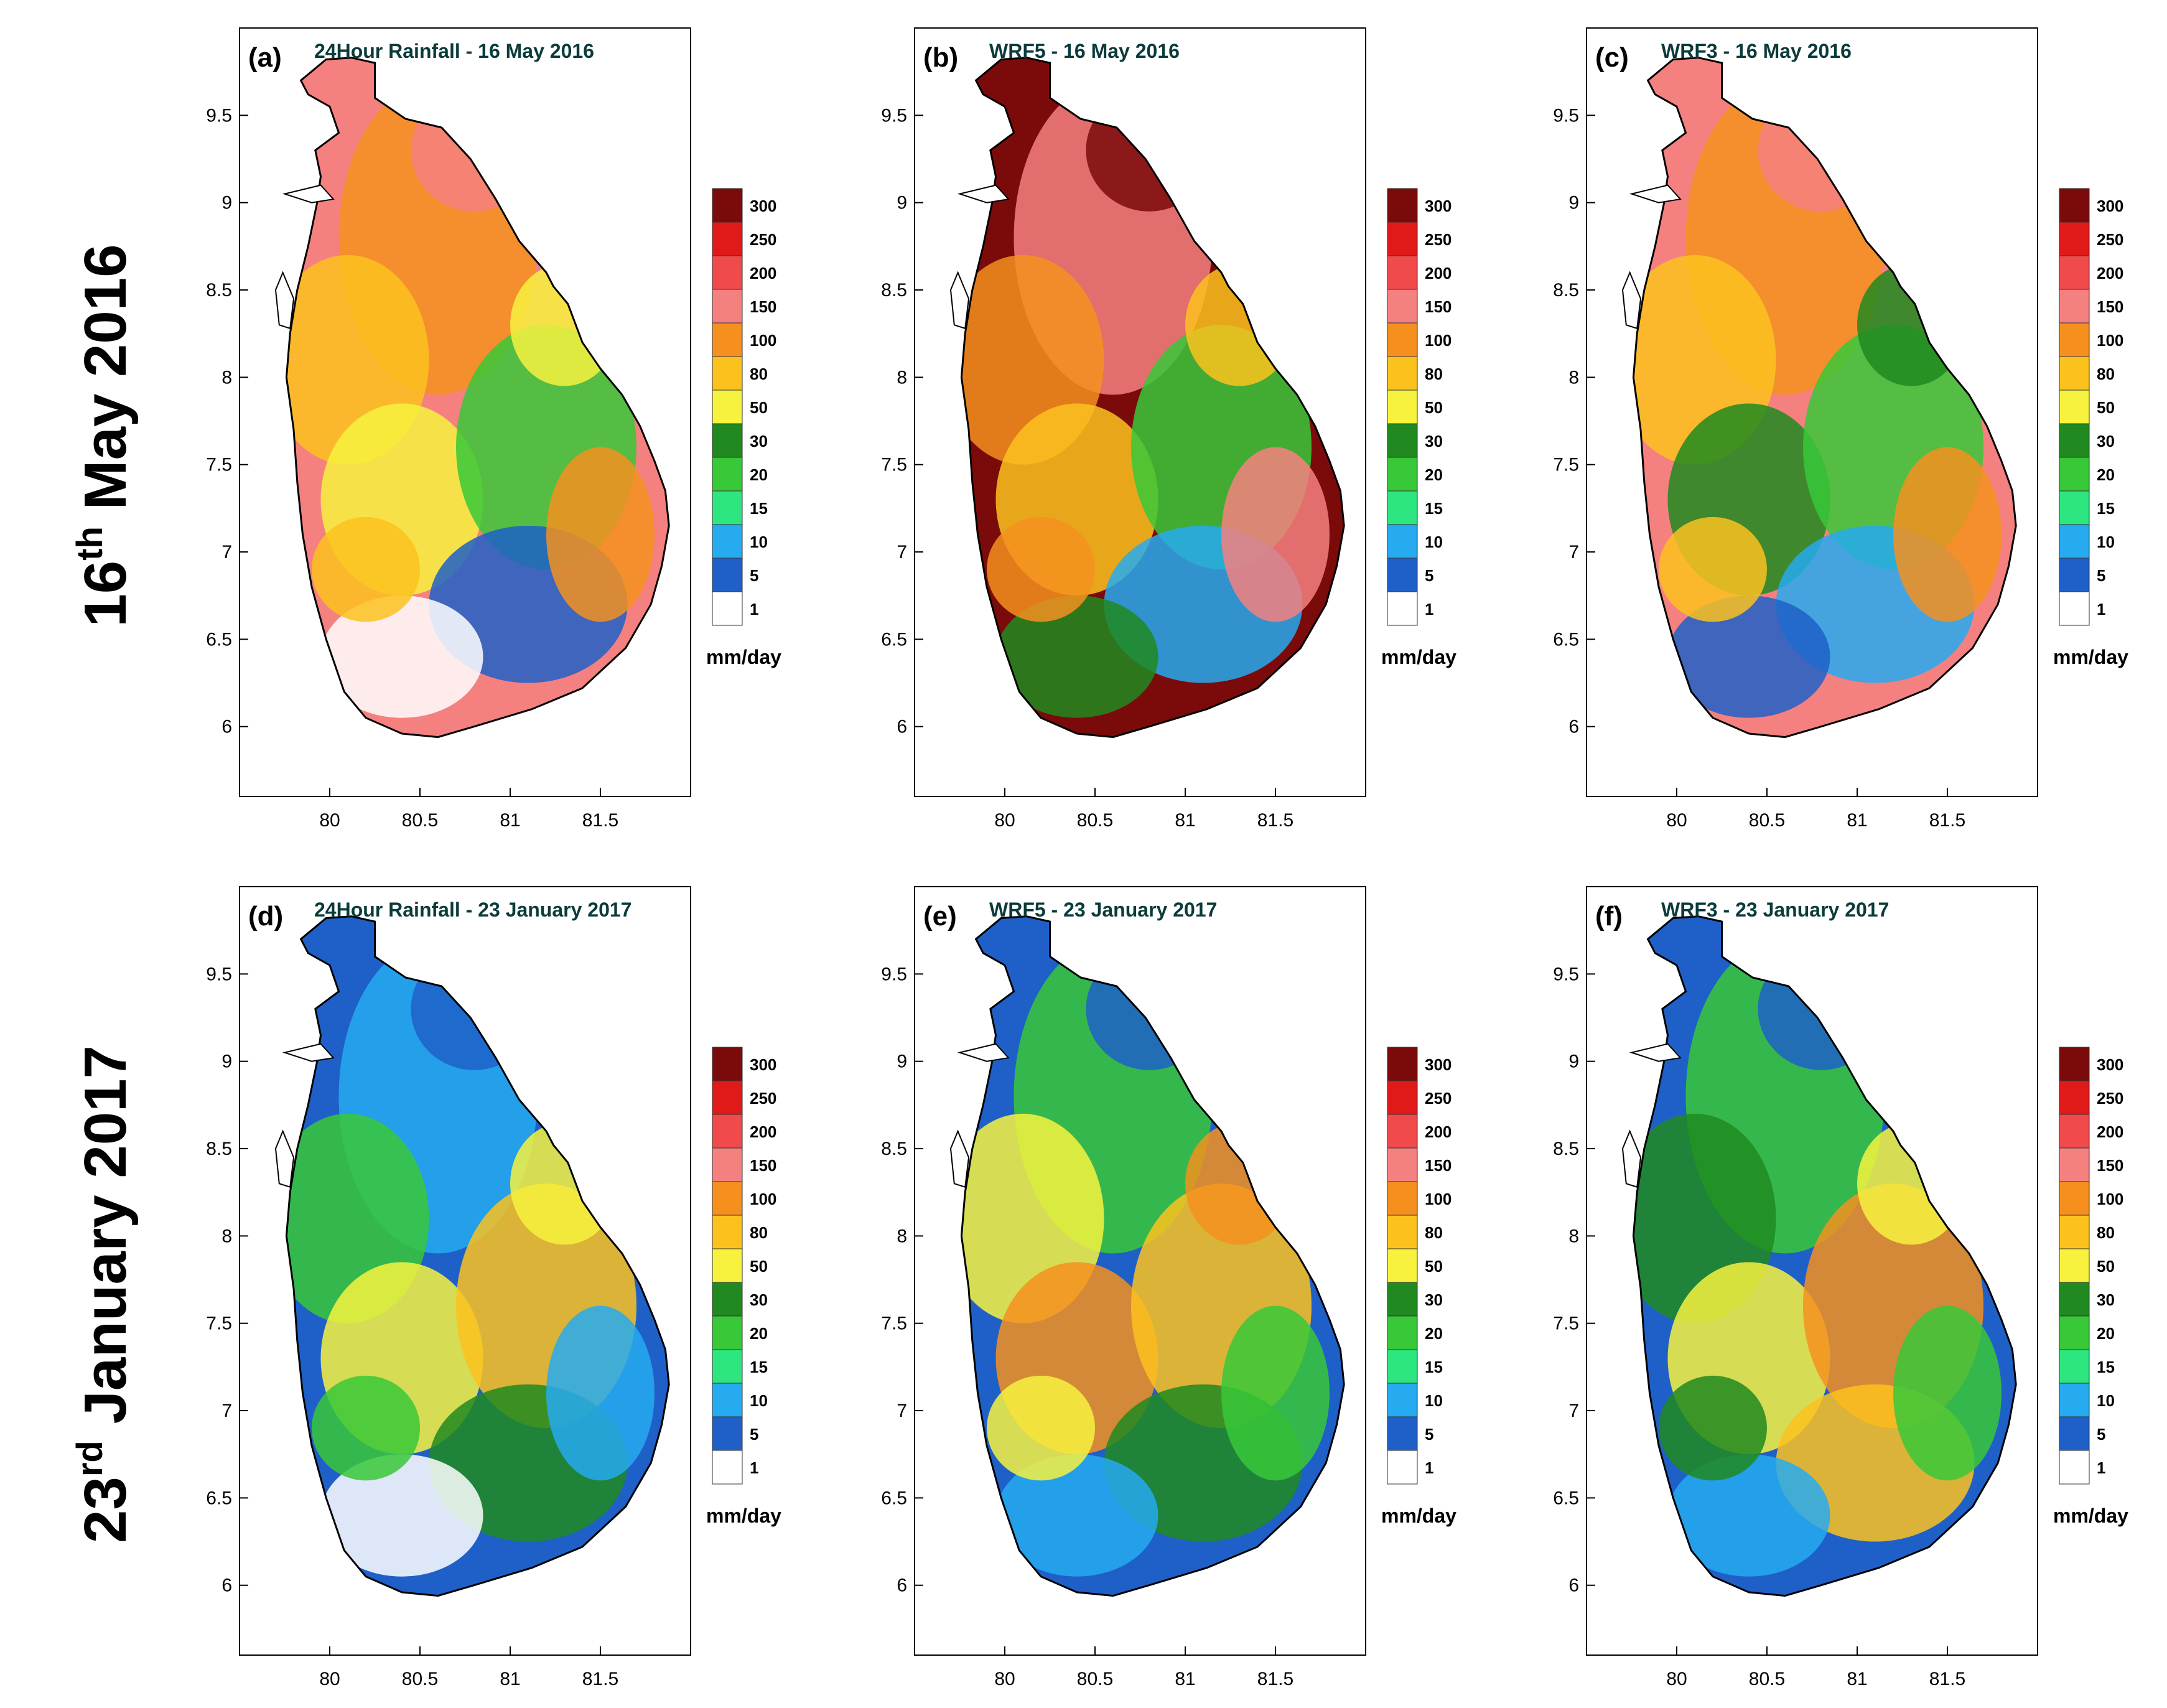 The width and height of the screenshot is (2167, 1708). What do you see at coordinates (308, 194) in the screenshot?
I see `mannar-island` at bounding box center [308, 194].